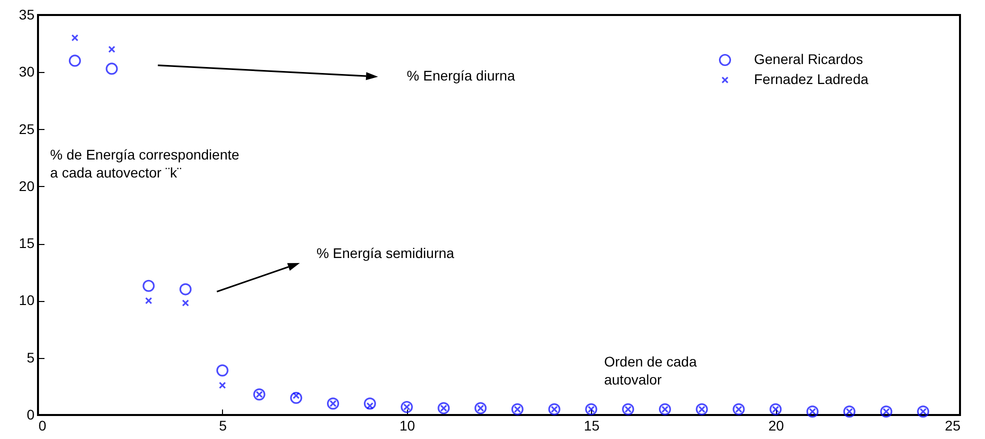 Image resolution: width=985 pixels, height=439 pixels. I want to click on y-tick-label: 25, so click(26, 128).